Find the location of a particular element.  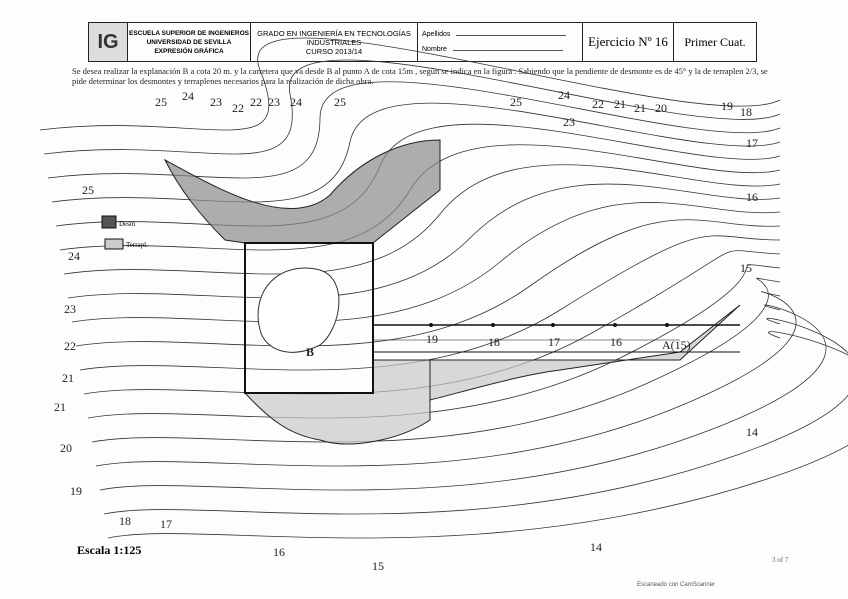

student-fields: Apellidos Nombre is located at coordinates (500, 42).